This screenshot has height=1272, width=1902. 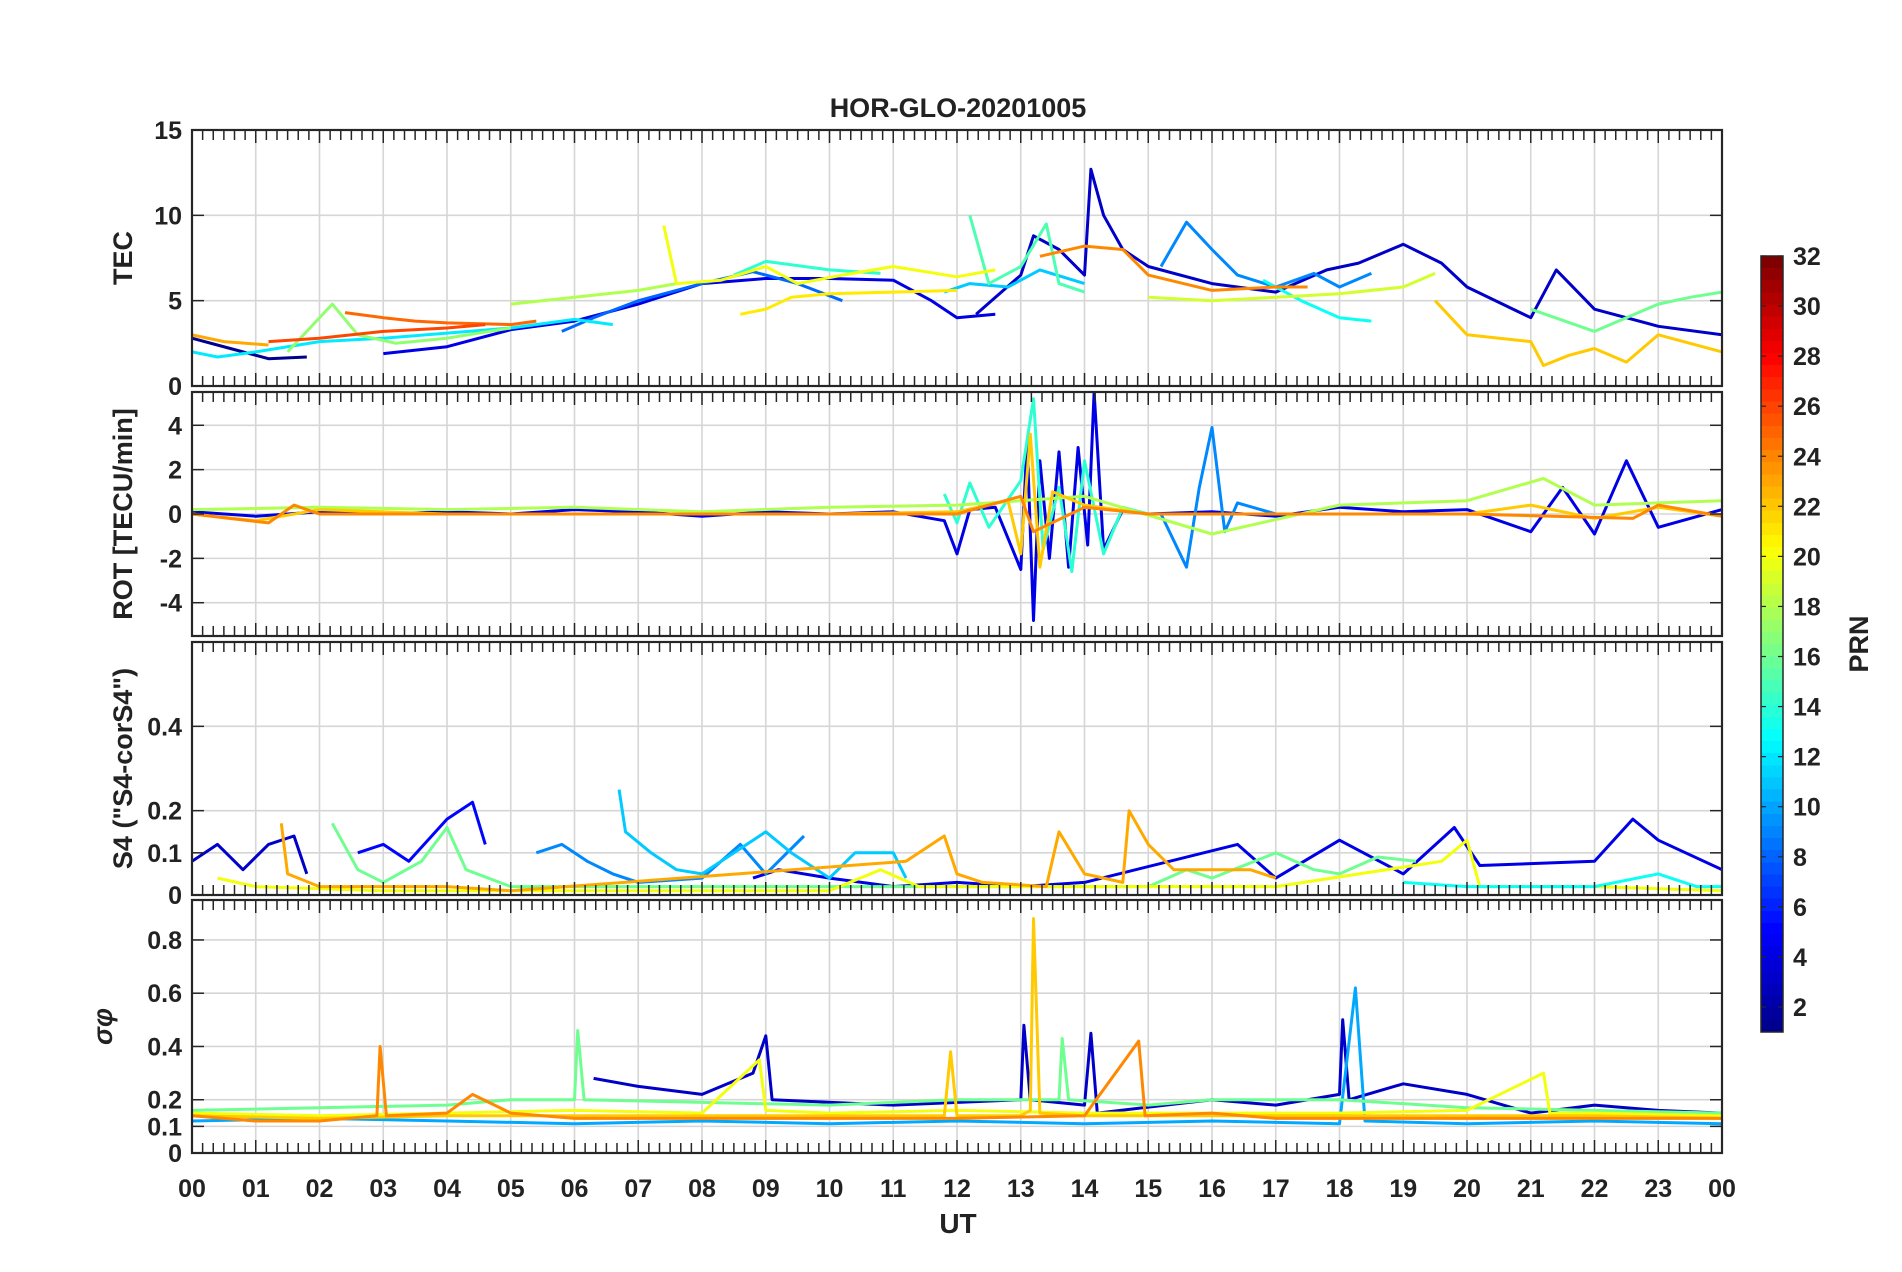 What do you see at coordinates (164, 994) in the screenshot?
I see `y-tick-label: 0.6` at bounding box center [164, 994].